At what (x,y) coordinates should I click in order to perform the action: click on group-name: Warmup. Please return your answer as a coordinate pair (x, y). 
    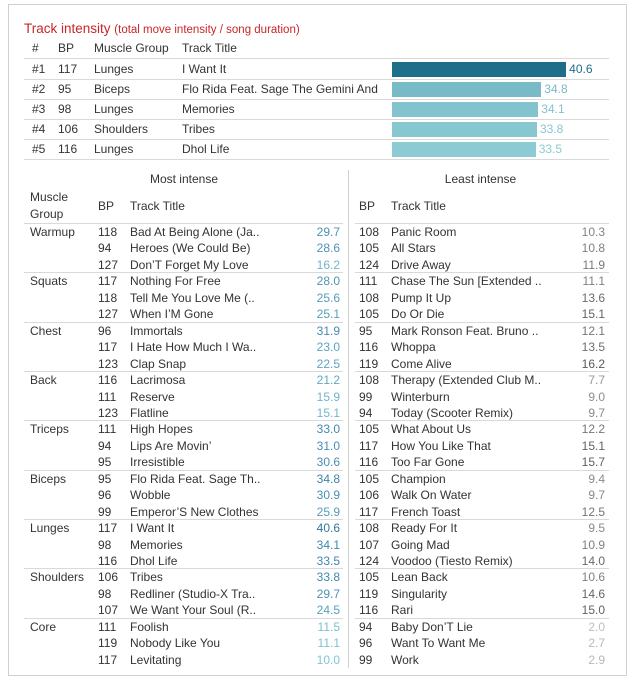
    Looking at the image, I should click on (52, 232).